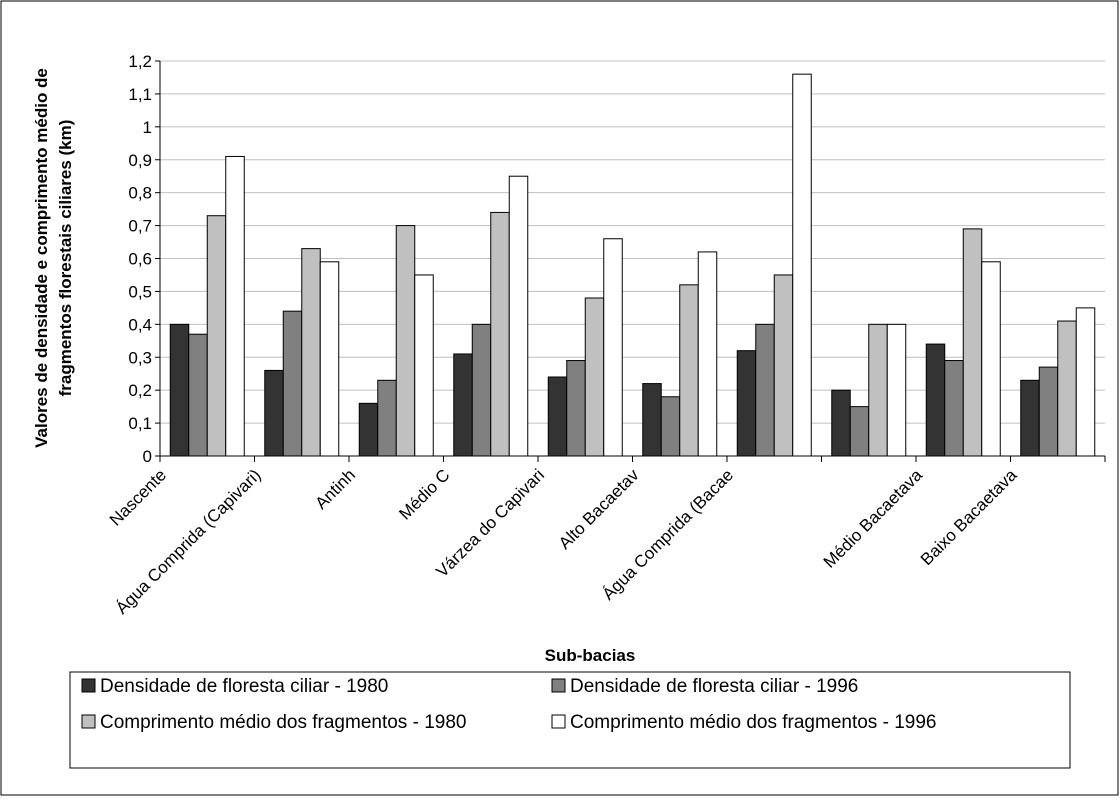  Describe the element at coordinates (140, 390) in the screenshot. I see `y-tick-label: 0,2` at that location.